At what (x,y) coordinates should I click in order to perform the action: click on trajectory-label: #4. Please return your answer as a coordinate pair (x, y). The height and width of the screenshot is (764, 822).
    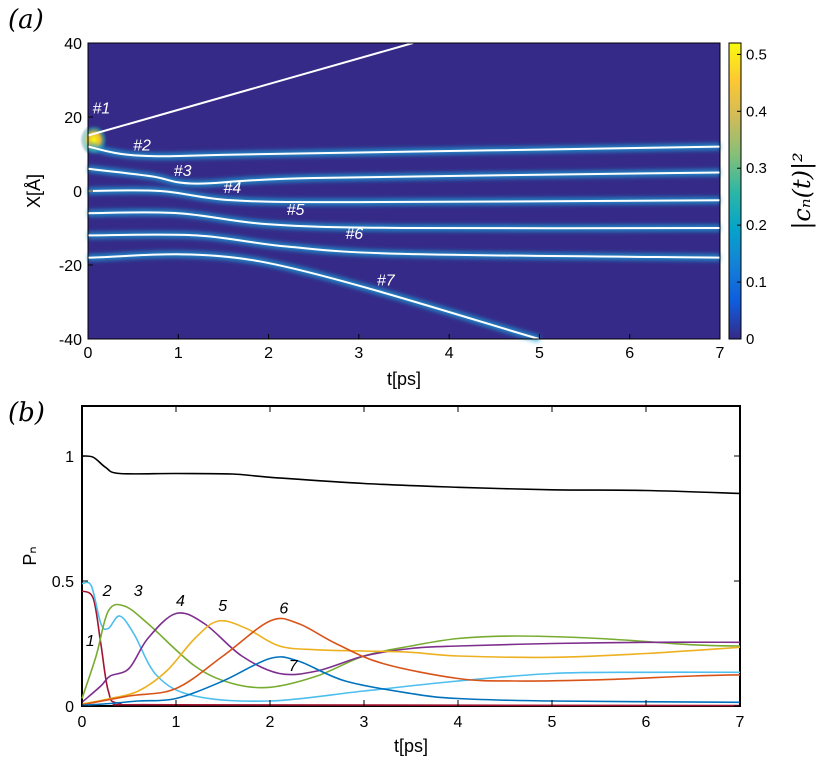
    Looking at the image, I should click on (232, 188).